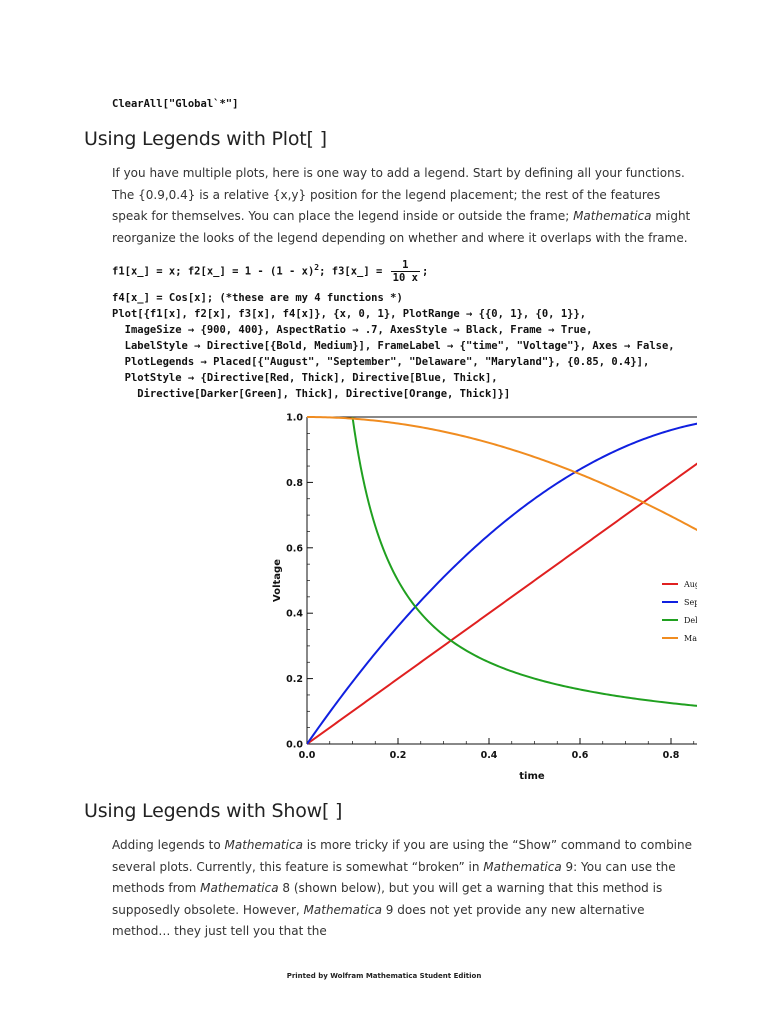  I want to click on para-text: 9: You can use the methods from, so click(394, 877).